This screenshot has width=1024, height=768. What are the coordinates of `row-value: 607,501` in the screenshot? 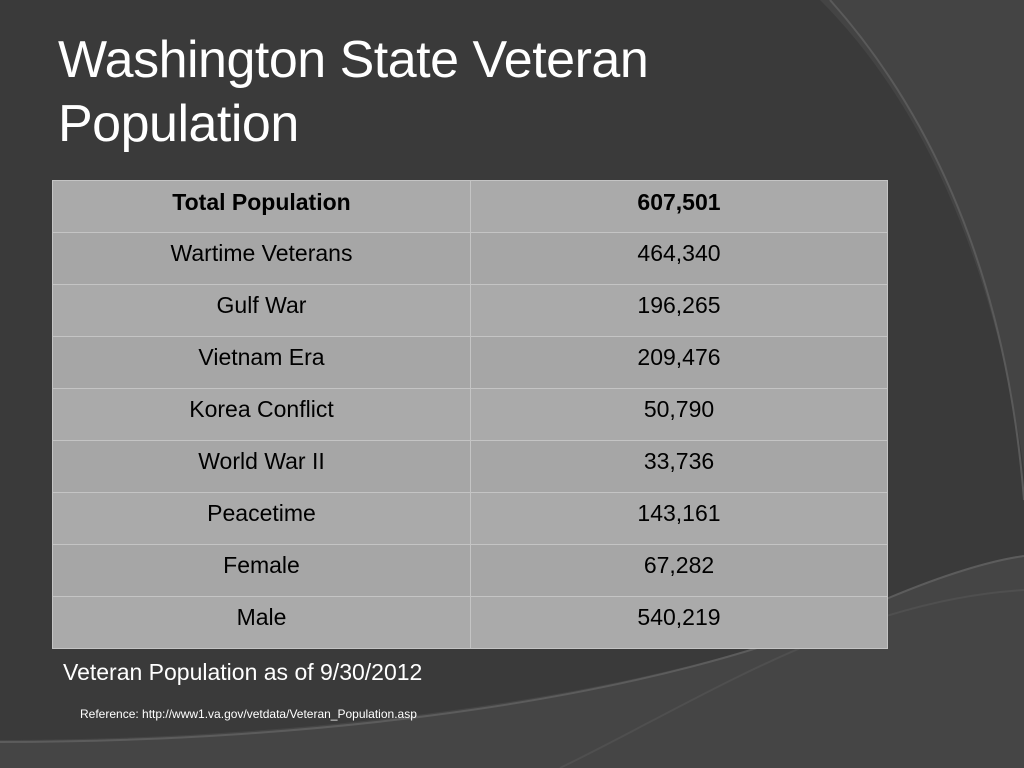 It's located at (679, 206).